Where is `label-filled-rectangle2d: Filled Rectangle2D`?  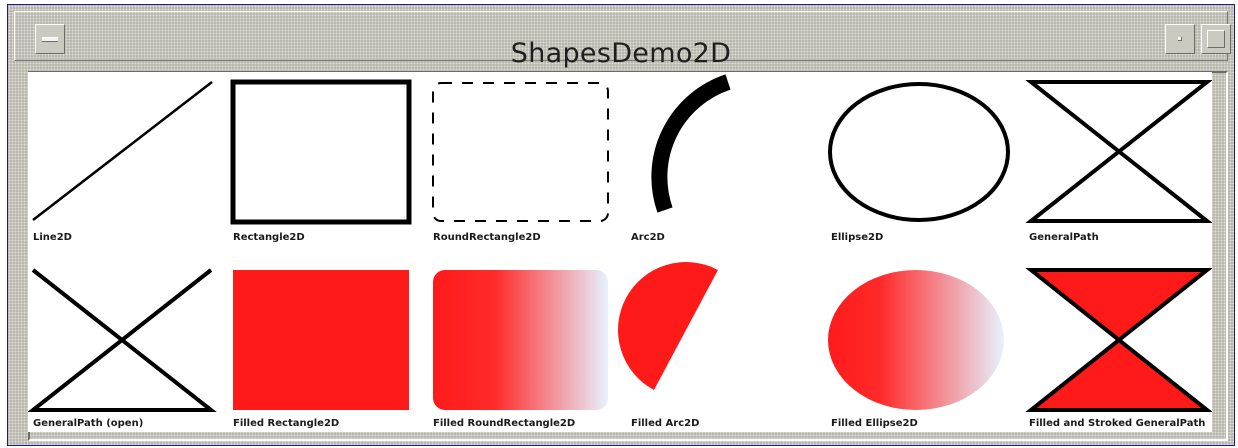 label-filled-rectangle2d: Filled Rectangle2D is located at coordinates (286, 423).